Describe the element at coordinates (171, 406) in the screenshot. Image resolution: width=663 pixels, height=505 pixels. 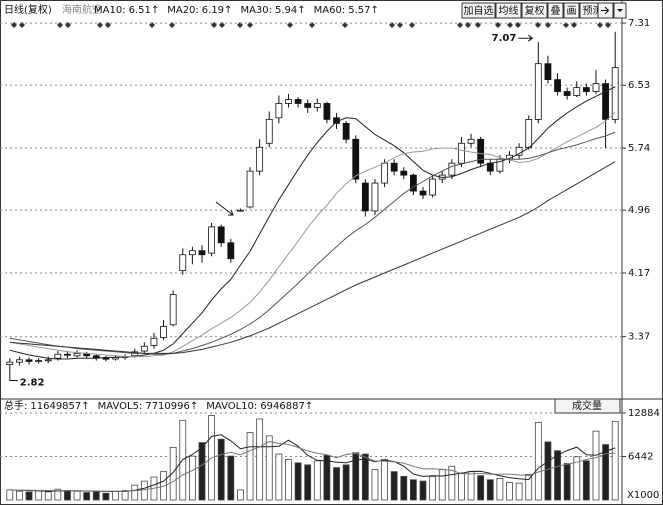
I see `legend-value: 7710996↑` at that location.